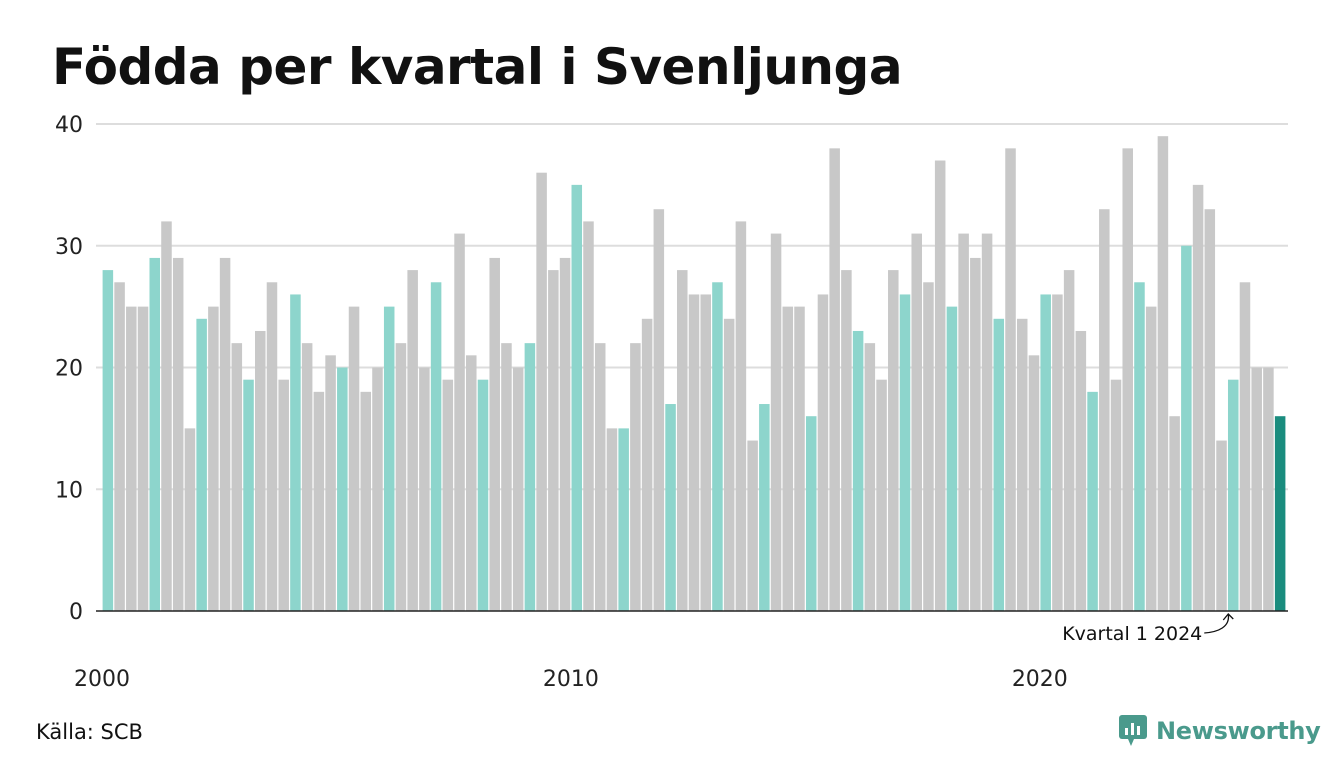 The height and width of the screenshot is (780, 1340). Describe the element at coordinates (477, 67) in the screenshot. I see `chart-title: Födda per kvartal i Svenljunga` at that location.